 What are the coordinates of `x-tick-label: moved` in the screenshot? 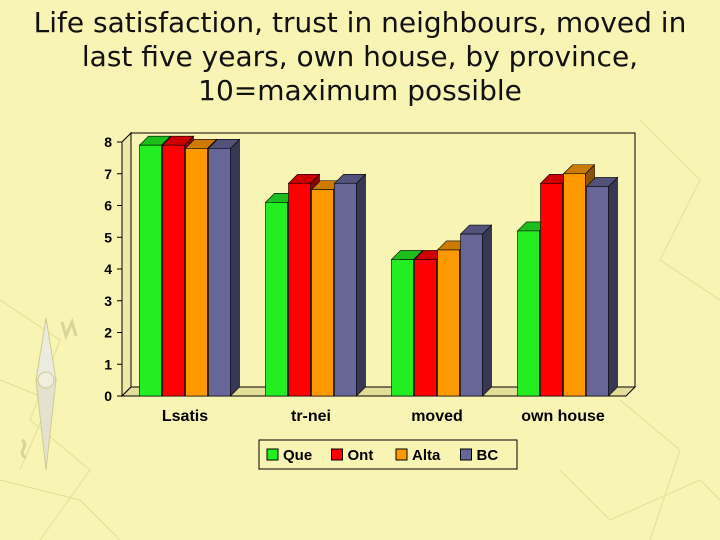 It's located at (437, 416).